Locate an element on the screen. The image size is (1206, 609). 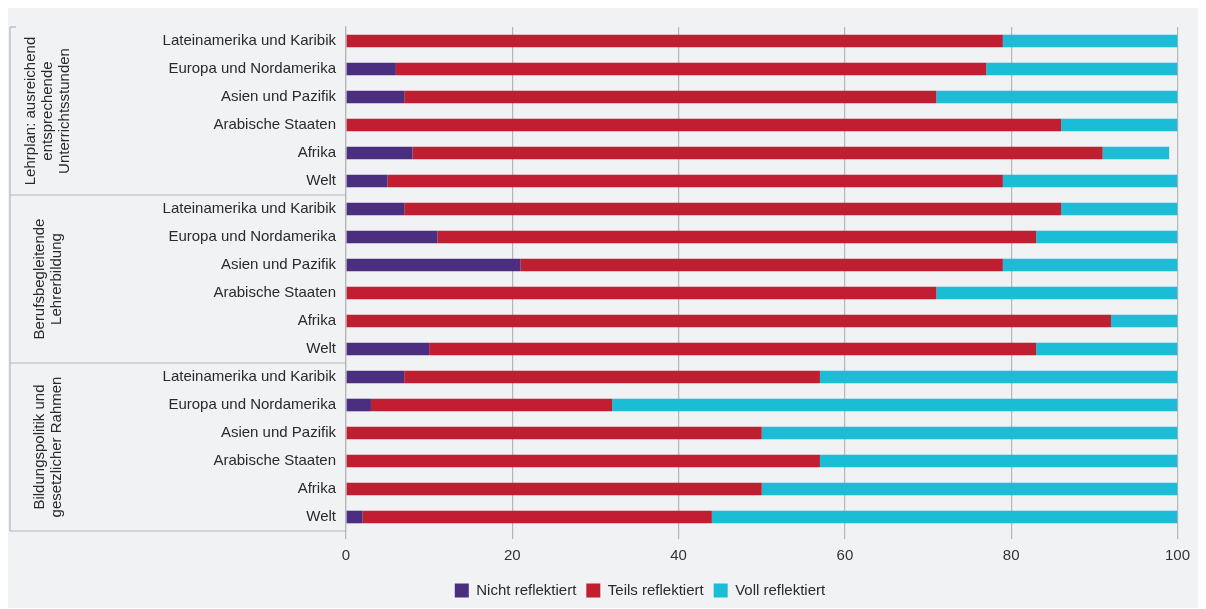
legend-label: Teils reflektiert is located at coordinates (656, 589).